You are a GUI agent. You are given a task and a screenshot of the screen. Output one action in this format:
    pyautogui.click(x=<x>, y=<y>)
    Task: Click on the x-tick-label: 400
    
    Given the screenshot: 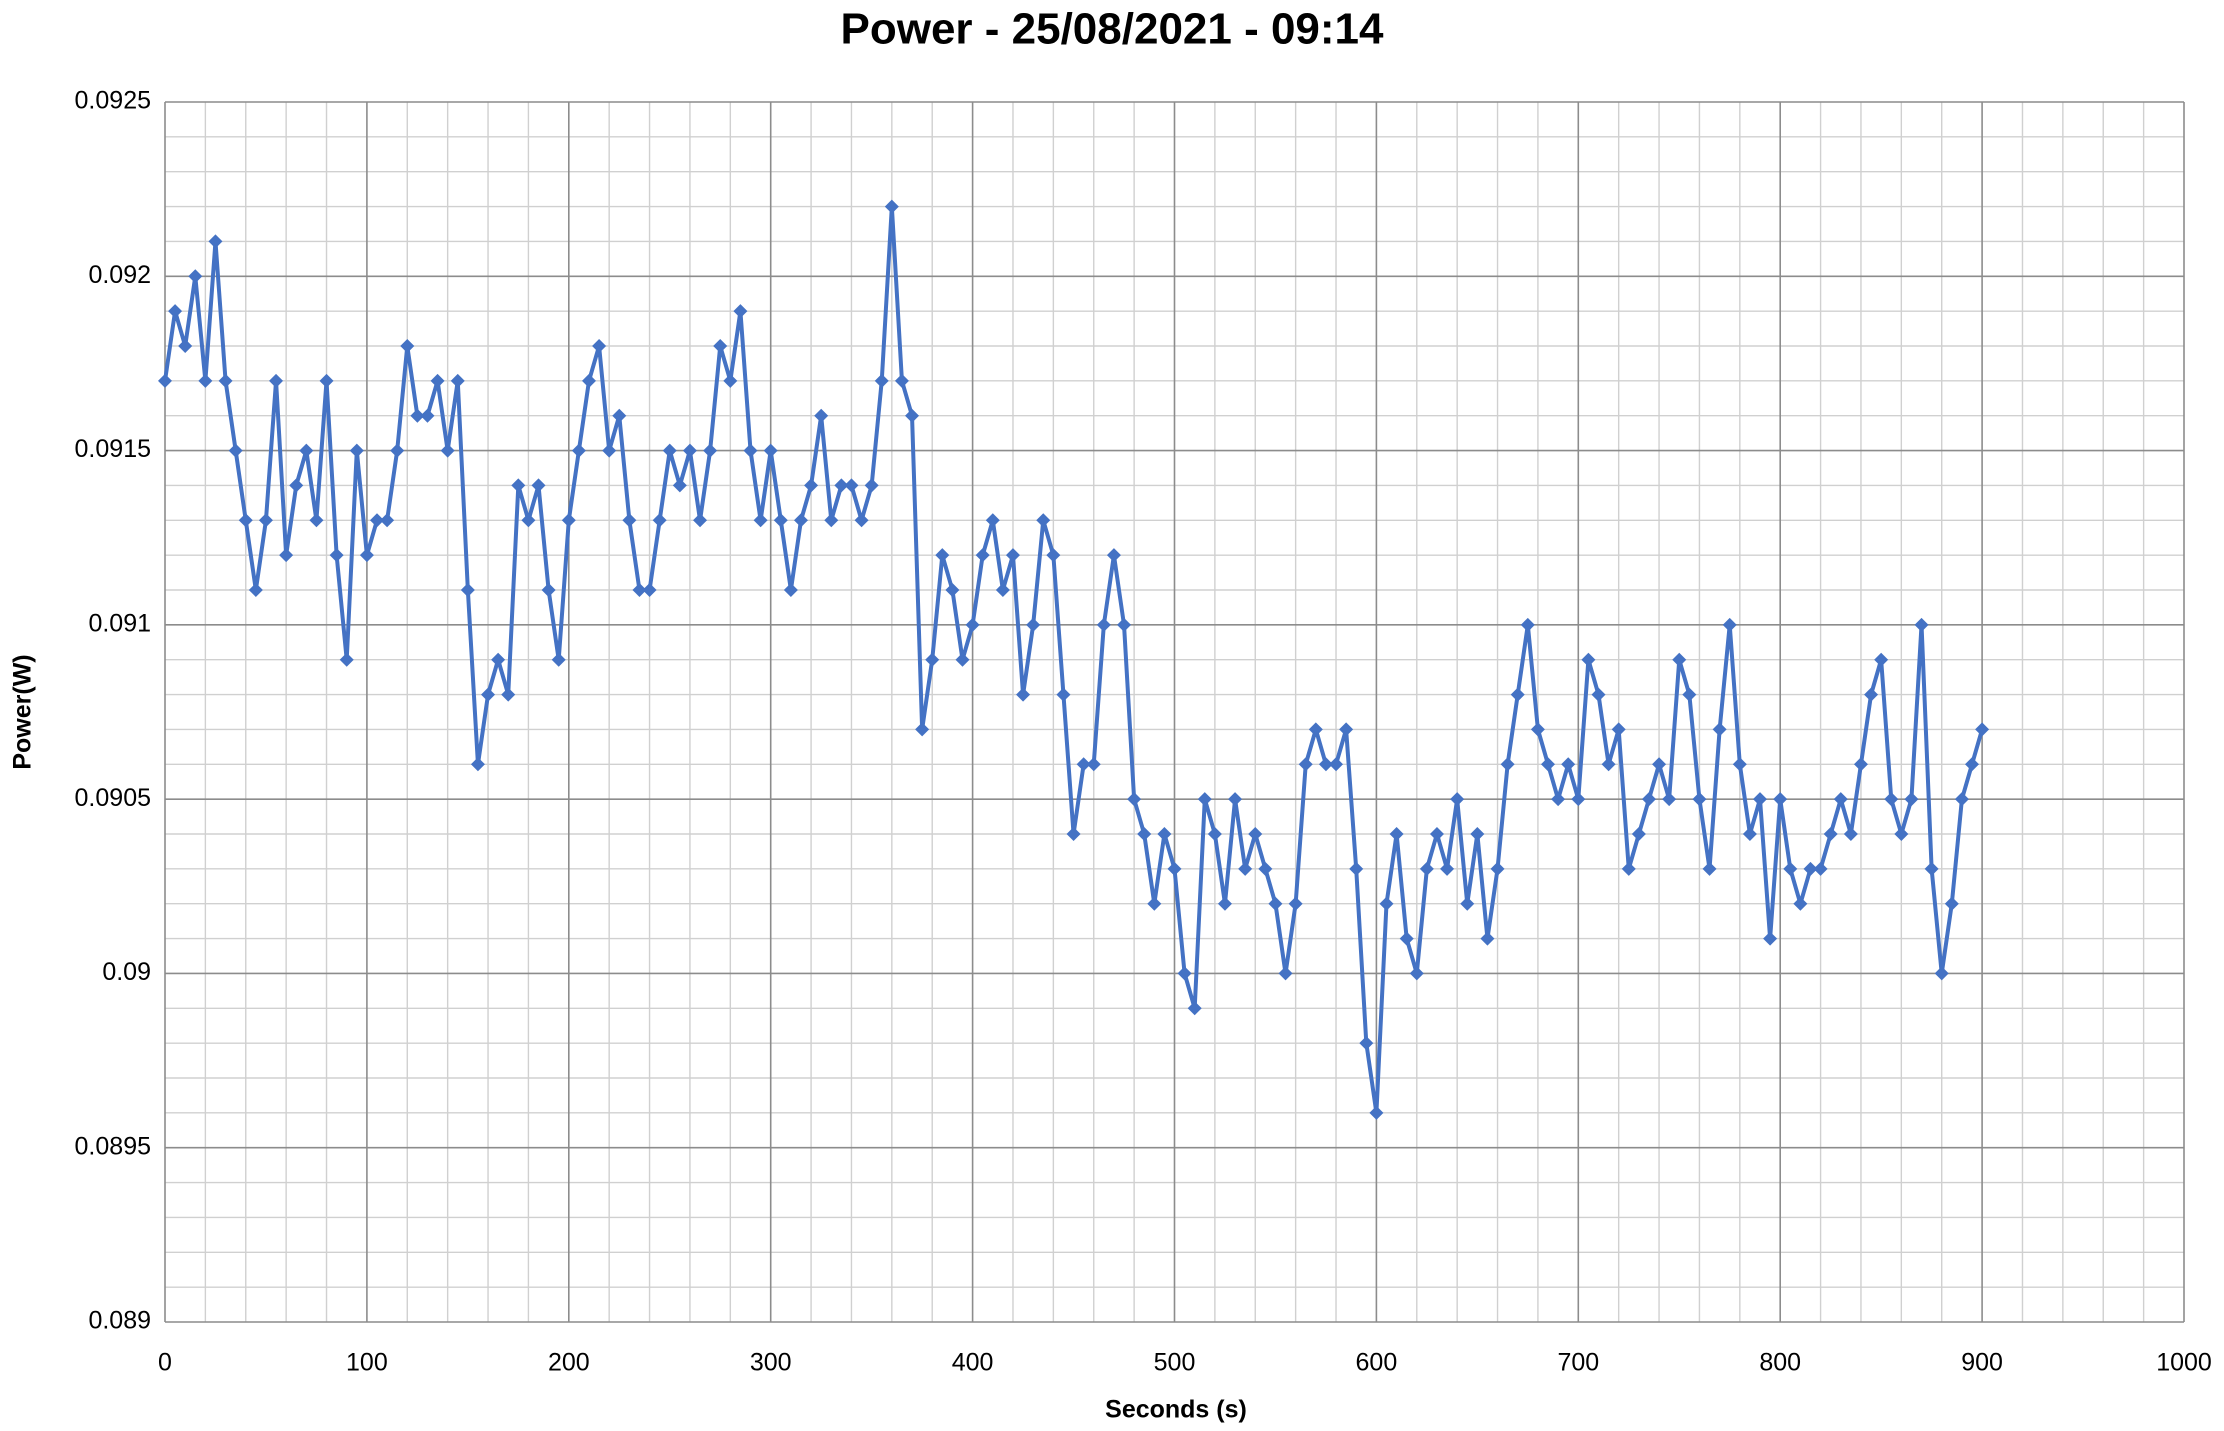 What is the action you would take?
    pyautogui.click(x=973, y=1363)
    